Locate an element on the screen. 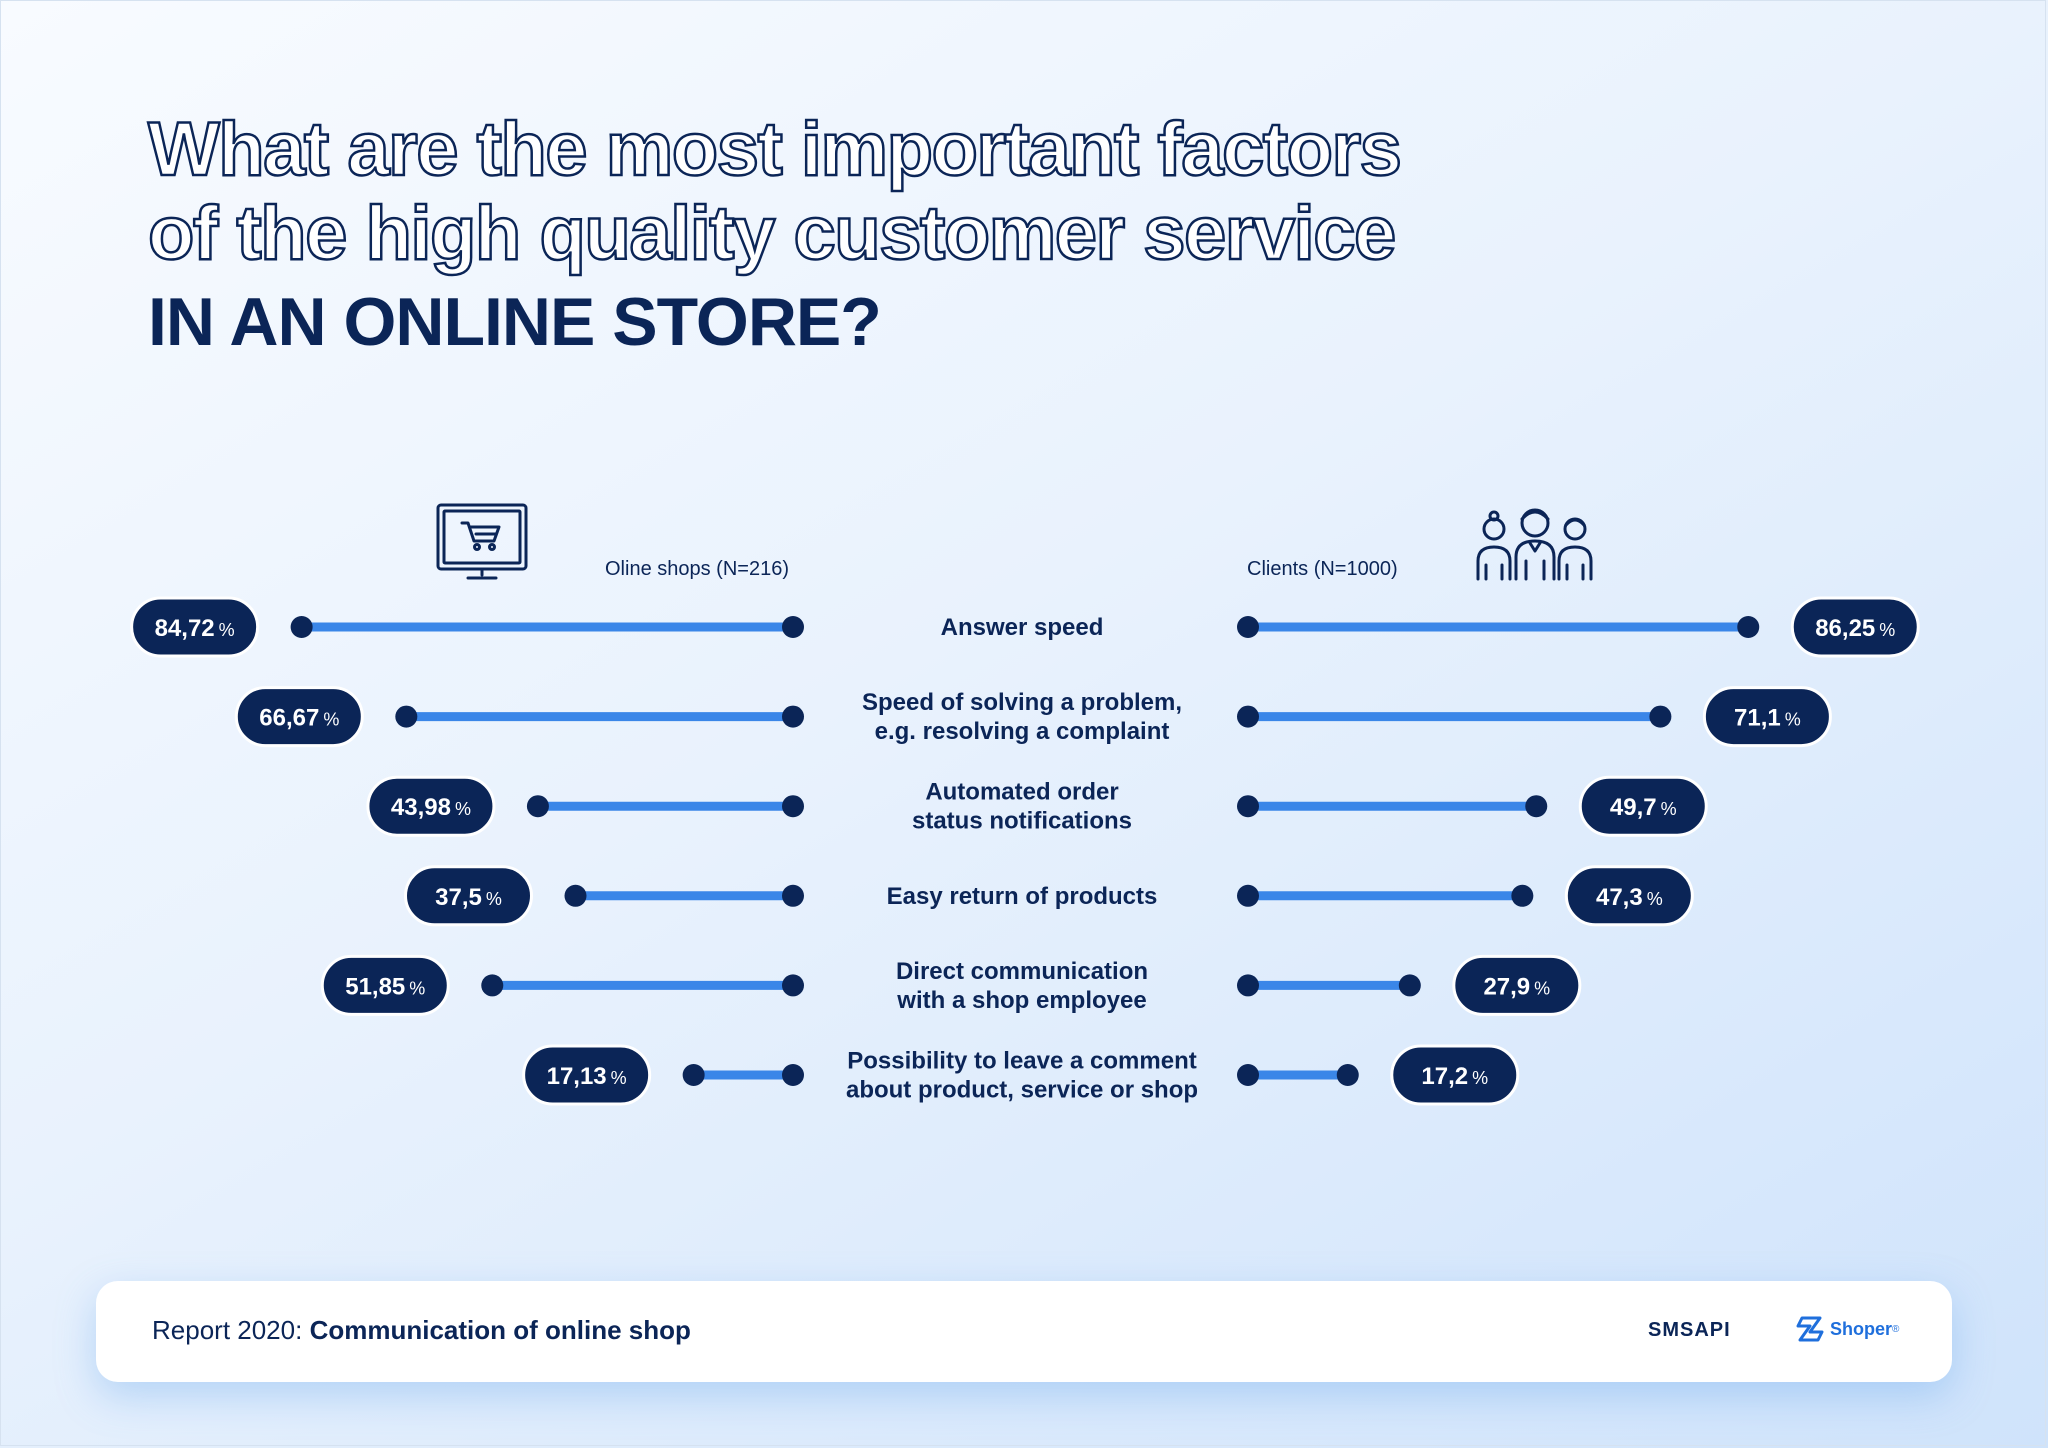  report-prefix: Report 2020: is located at coordinates (231, 1330).